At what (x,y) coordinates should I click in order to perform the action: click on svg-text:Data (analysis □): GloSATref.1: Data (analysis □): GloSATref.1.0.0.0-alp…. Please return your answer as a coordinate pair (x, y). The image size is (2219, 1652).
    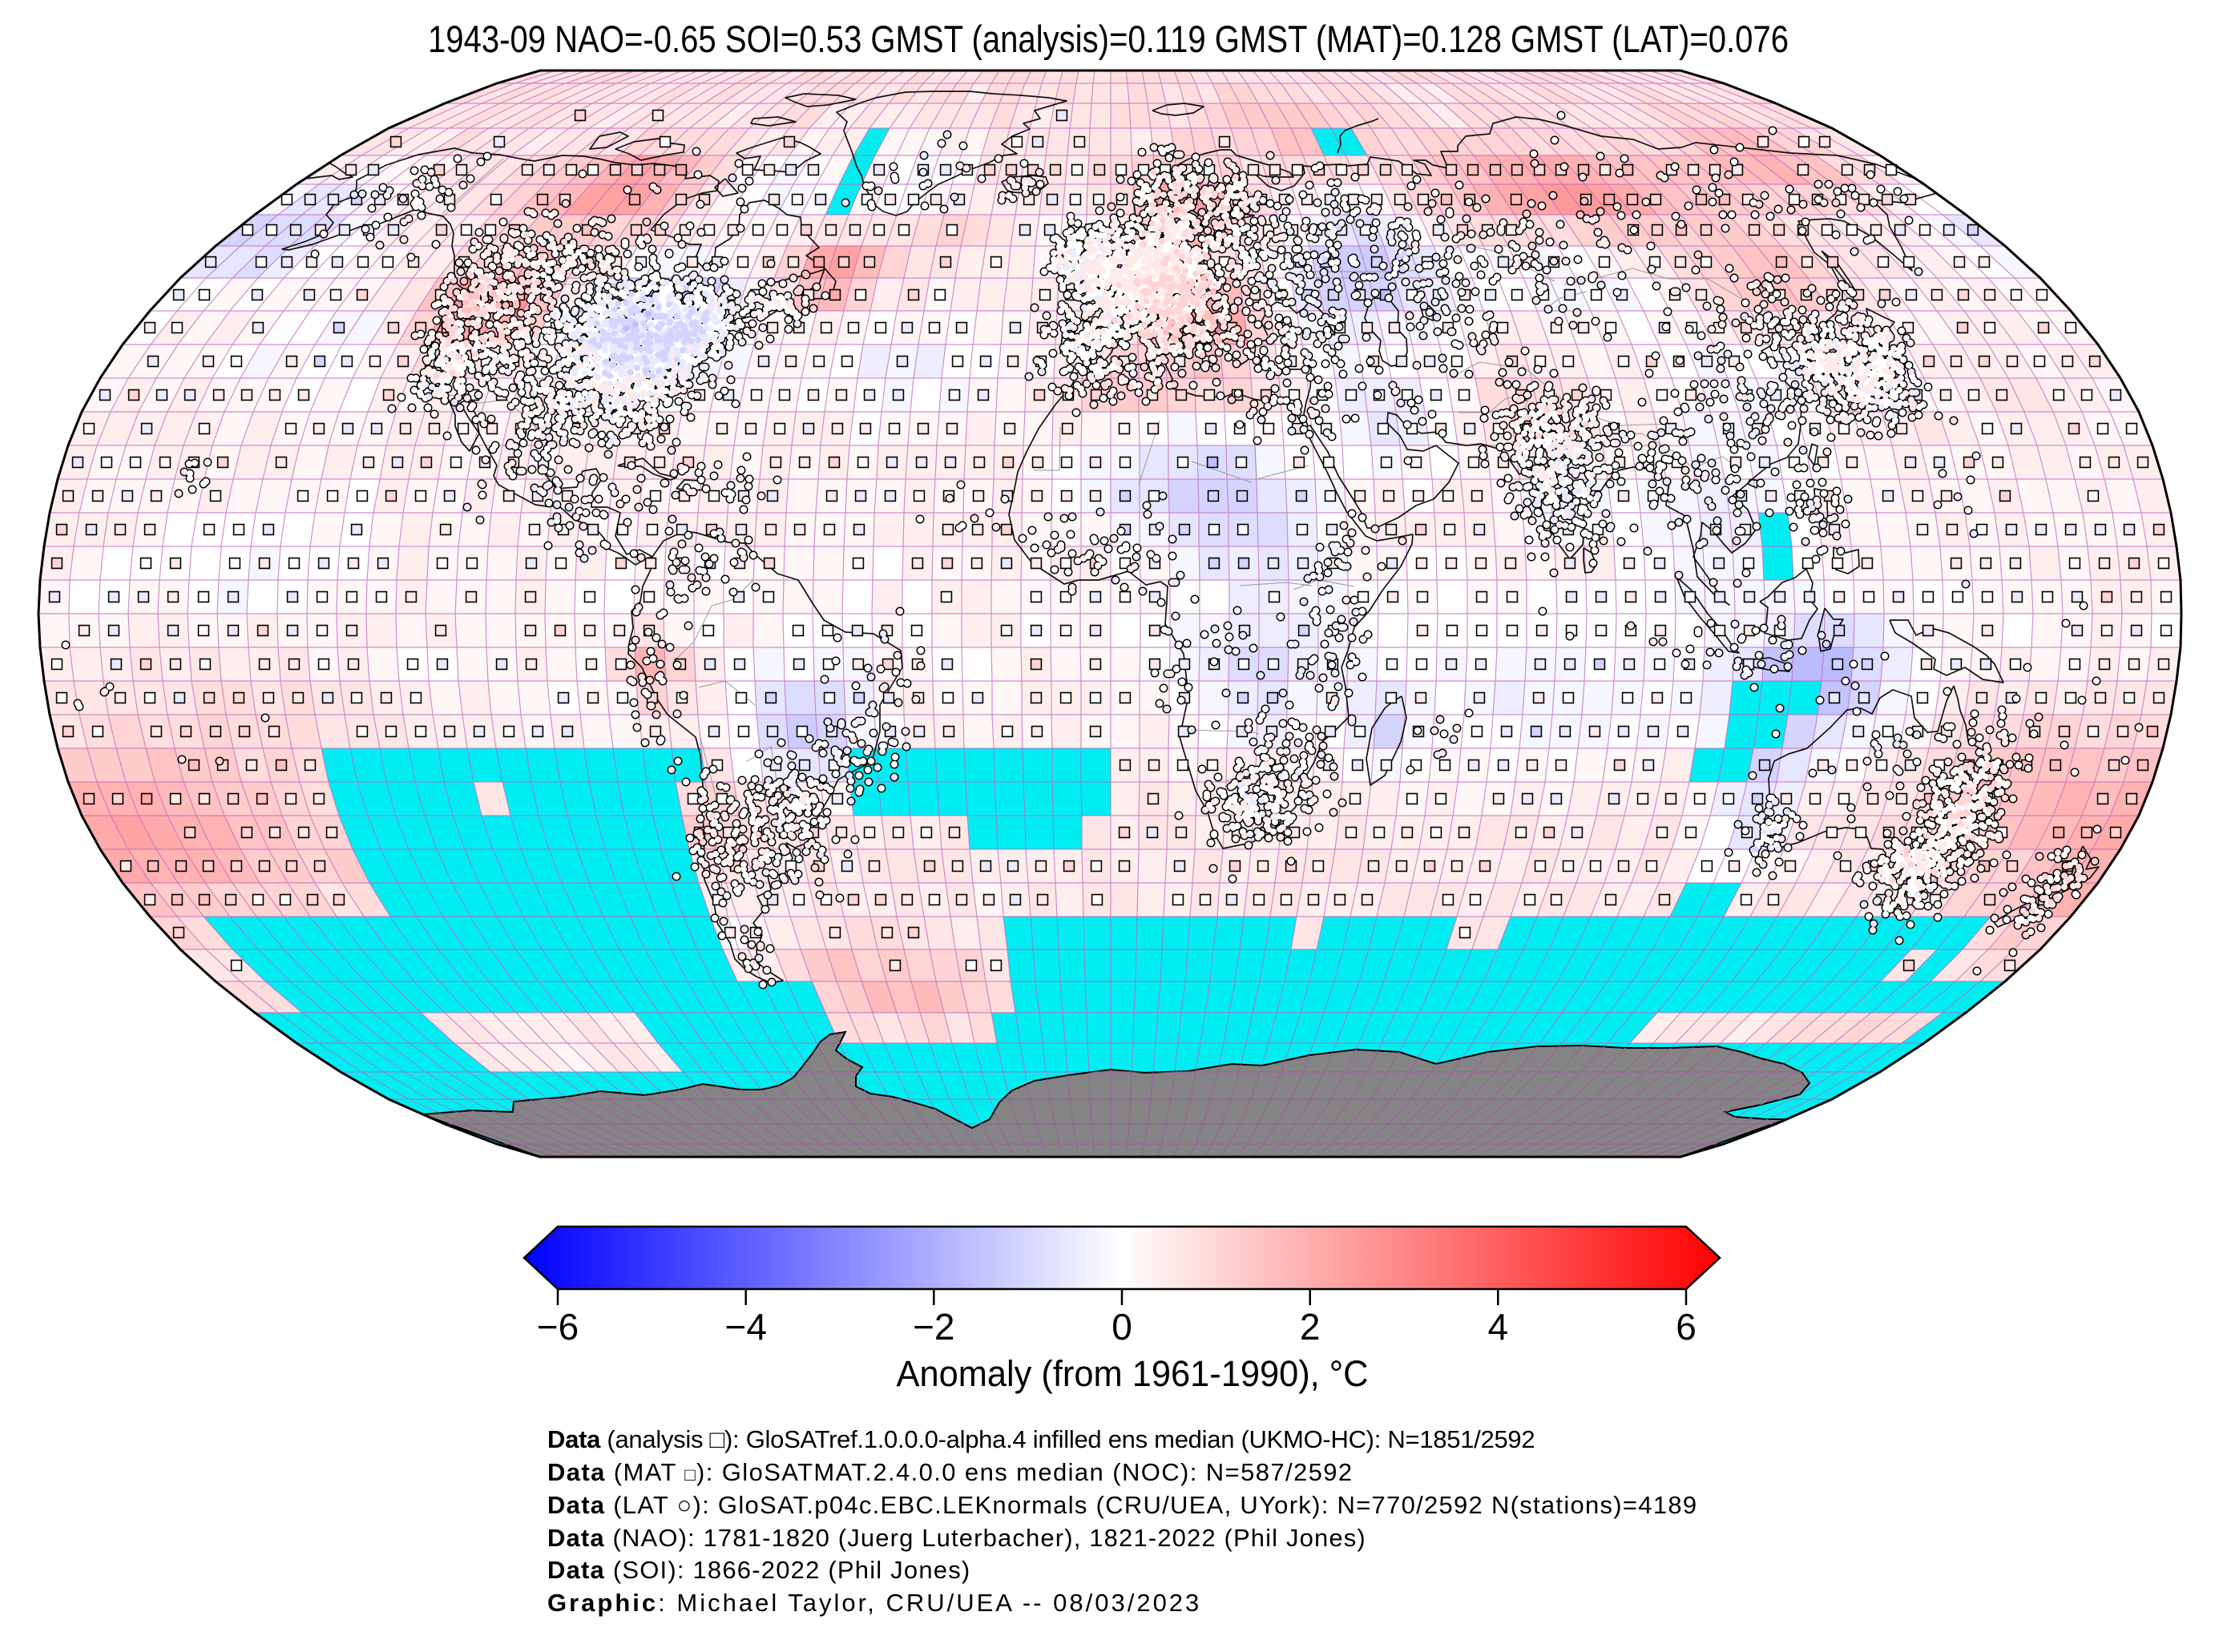
    Looking at the image, I should click on (1041, 1439).